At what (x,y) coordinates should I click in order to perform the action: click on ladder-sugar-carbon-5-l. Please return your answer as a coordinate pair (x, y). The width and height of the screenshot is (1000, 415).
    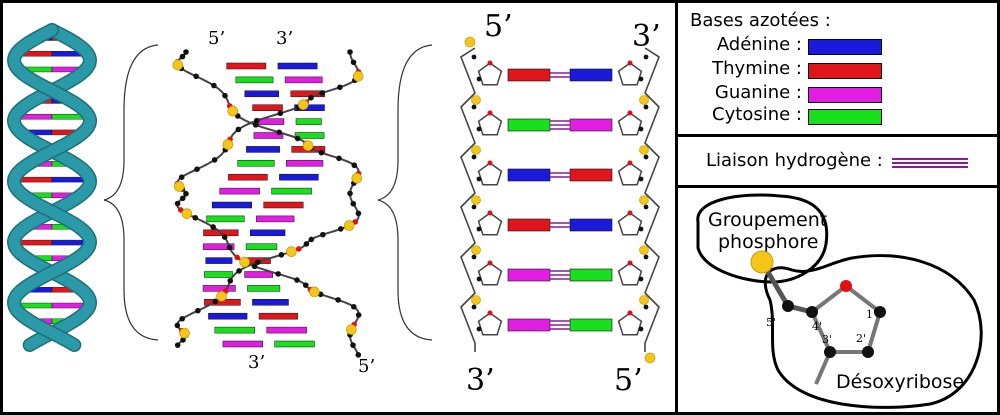
    Looking at the image, I should click on (479, 329).